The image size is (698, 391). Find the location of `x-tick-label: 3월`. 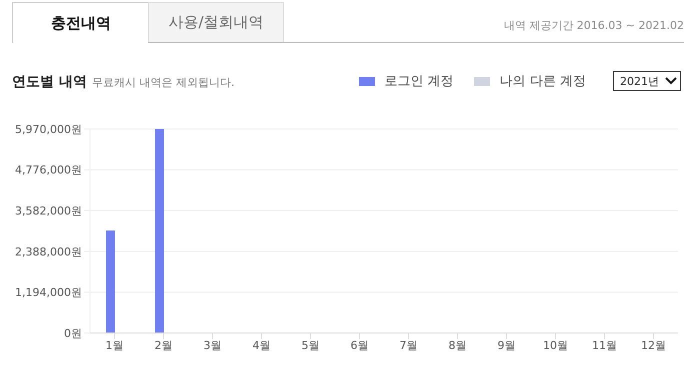

x-tick-label: 3월 is located at coordinates (213, 345).